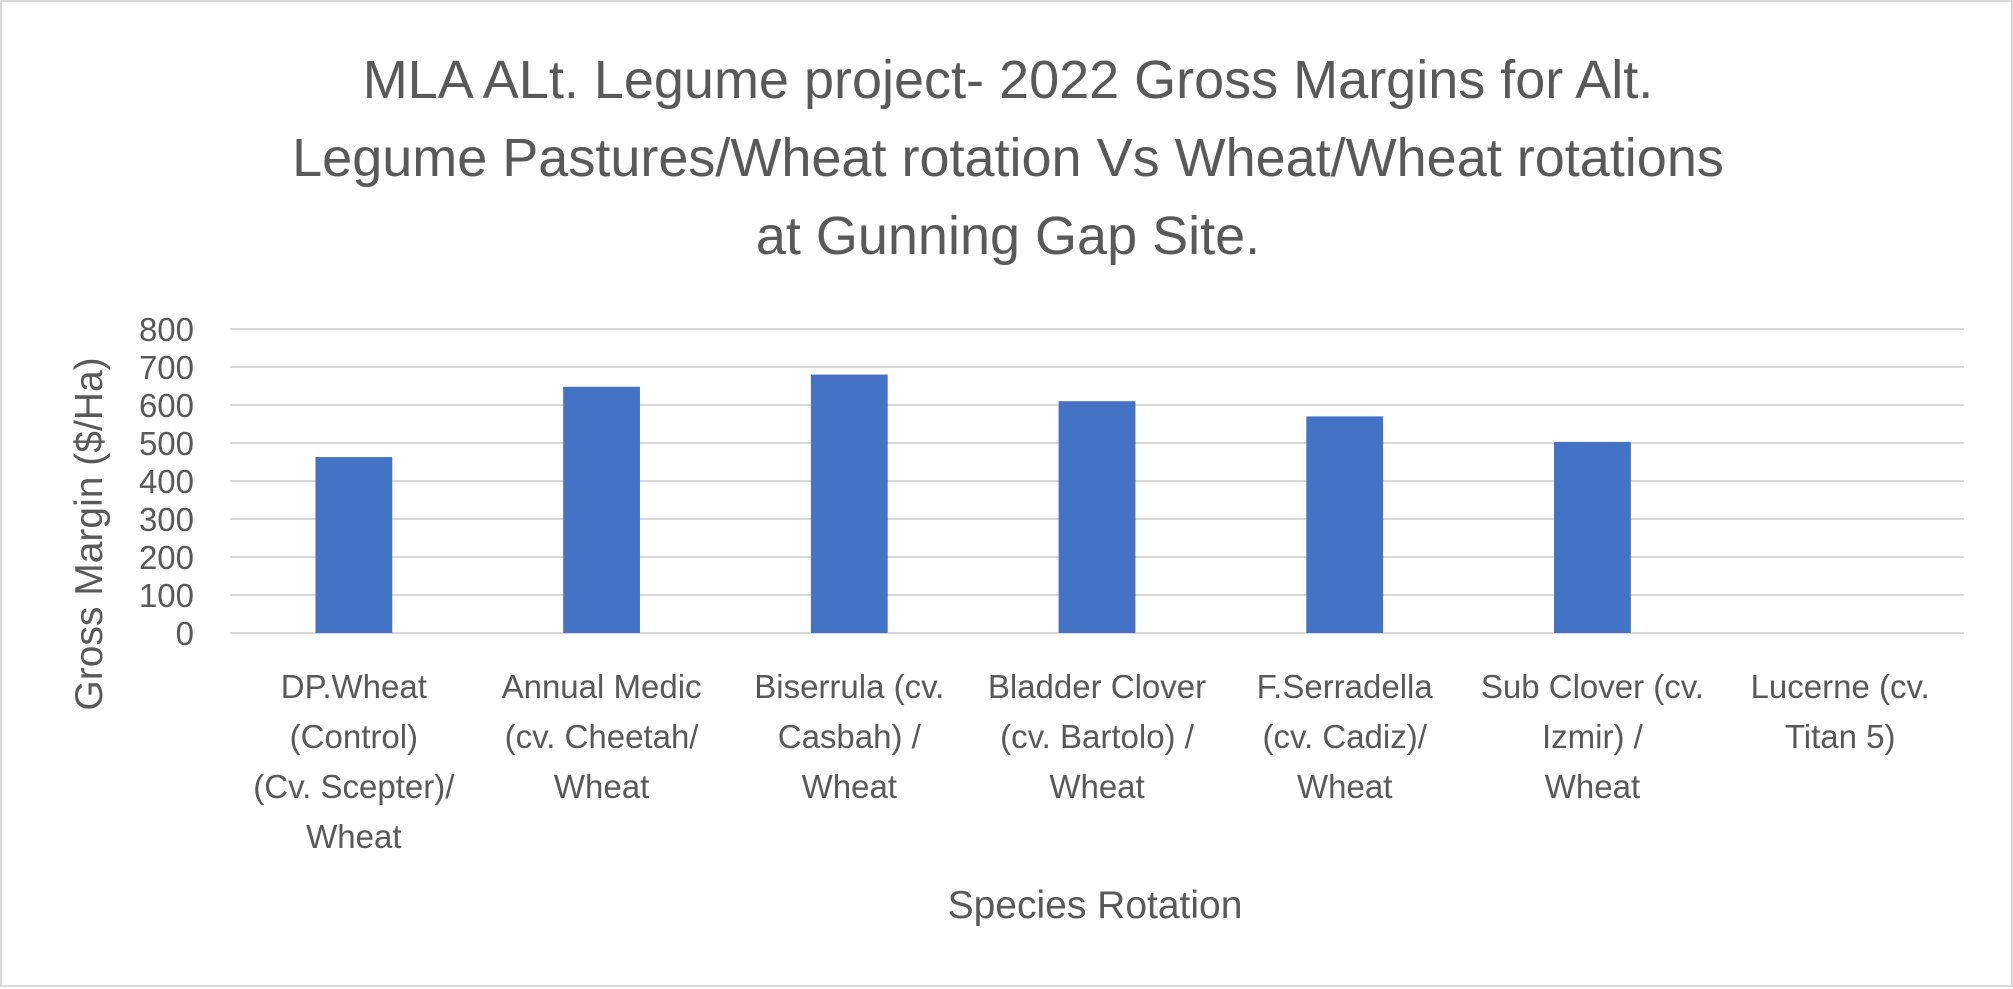  I want to click on x-category-label-line: (cv. Cadiz)/, so click(1345, 736).